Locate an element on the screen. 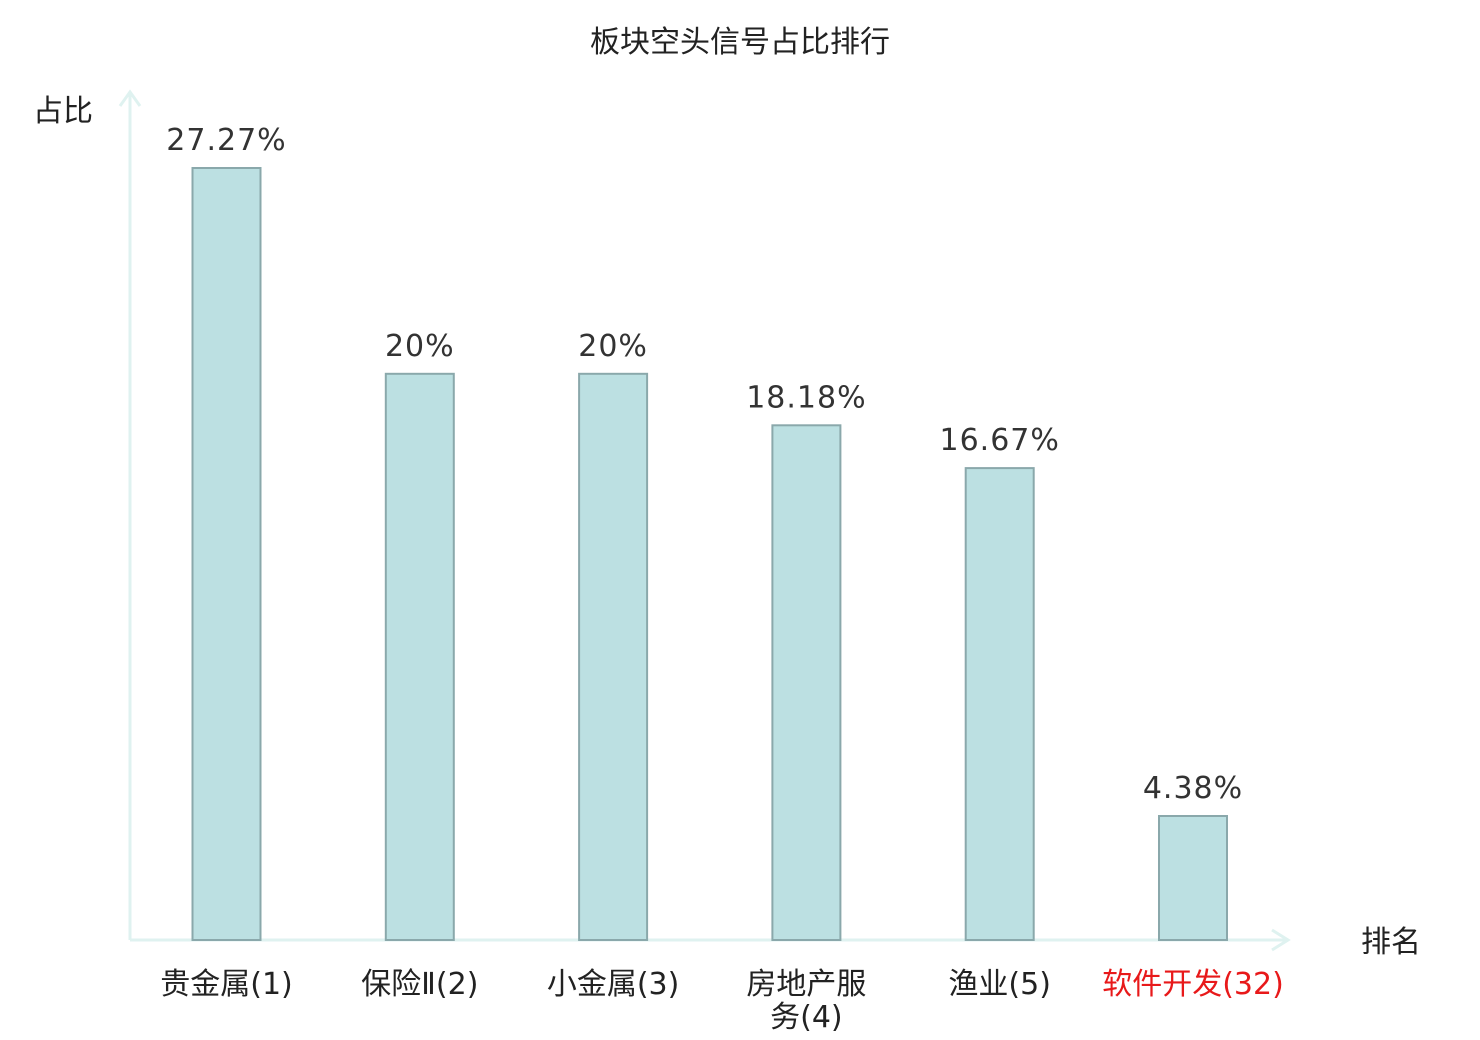 Image resolution: width=1480 pixels, height=1040 pixels. bar-value-label: 16.67% is located at coordinates (1000, 440).